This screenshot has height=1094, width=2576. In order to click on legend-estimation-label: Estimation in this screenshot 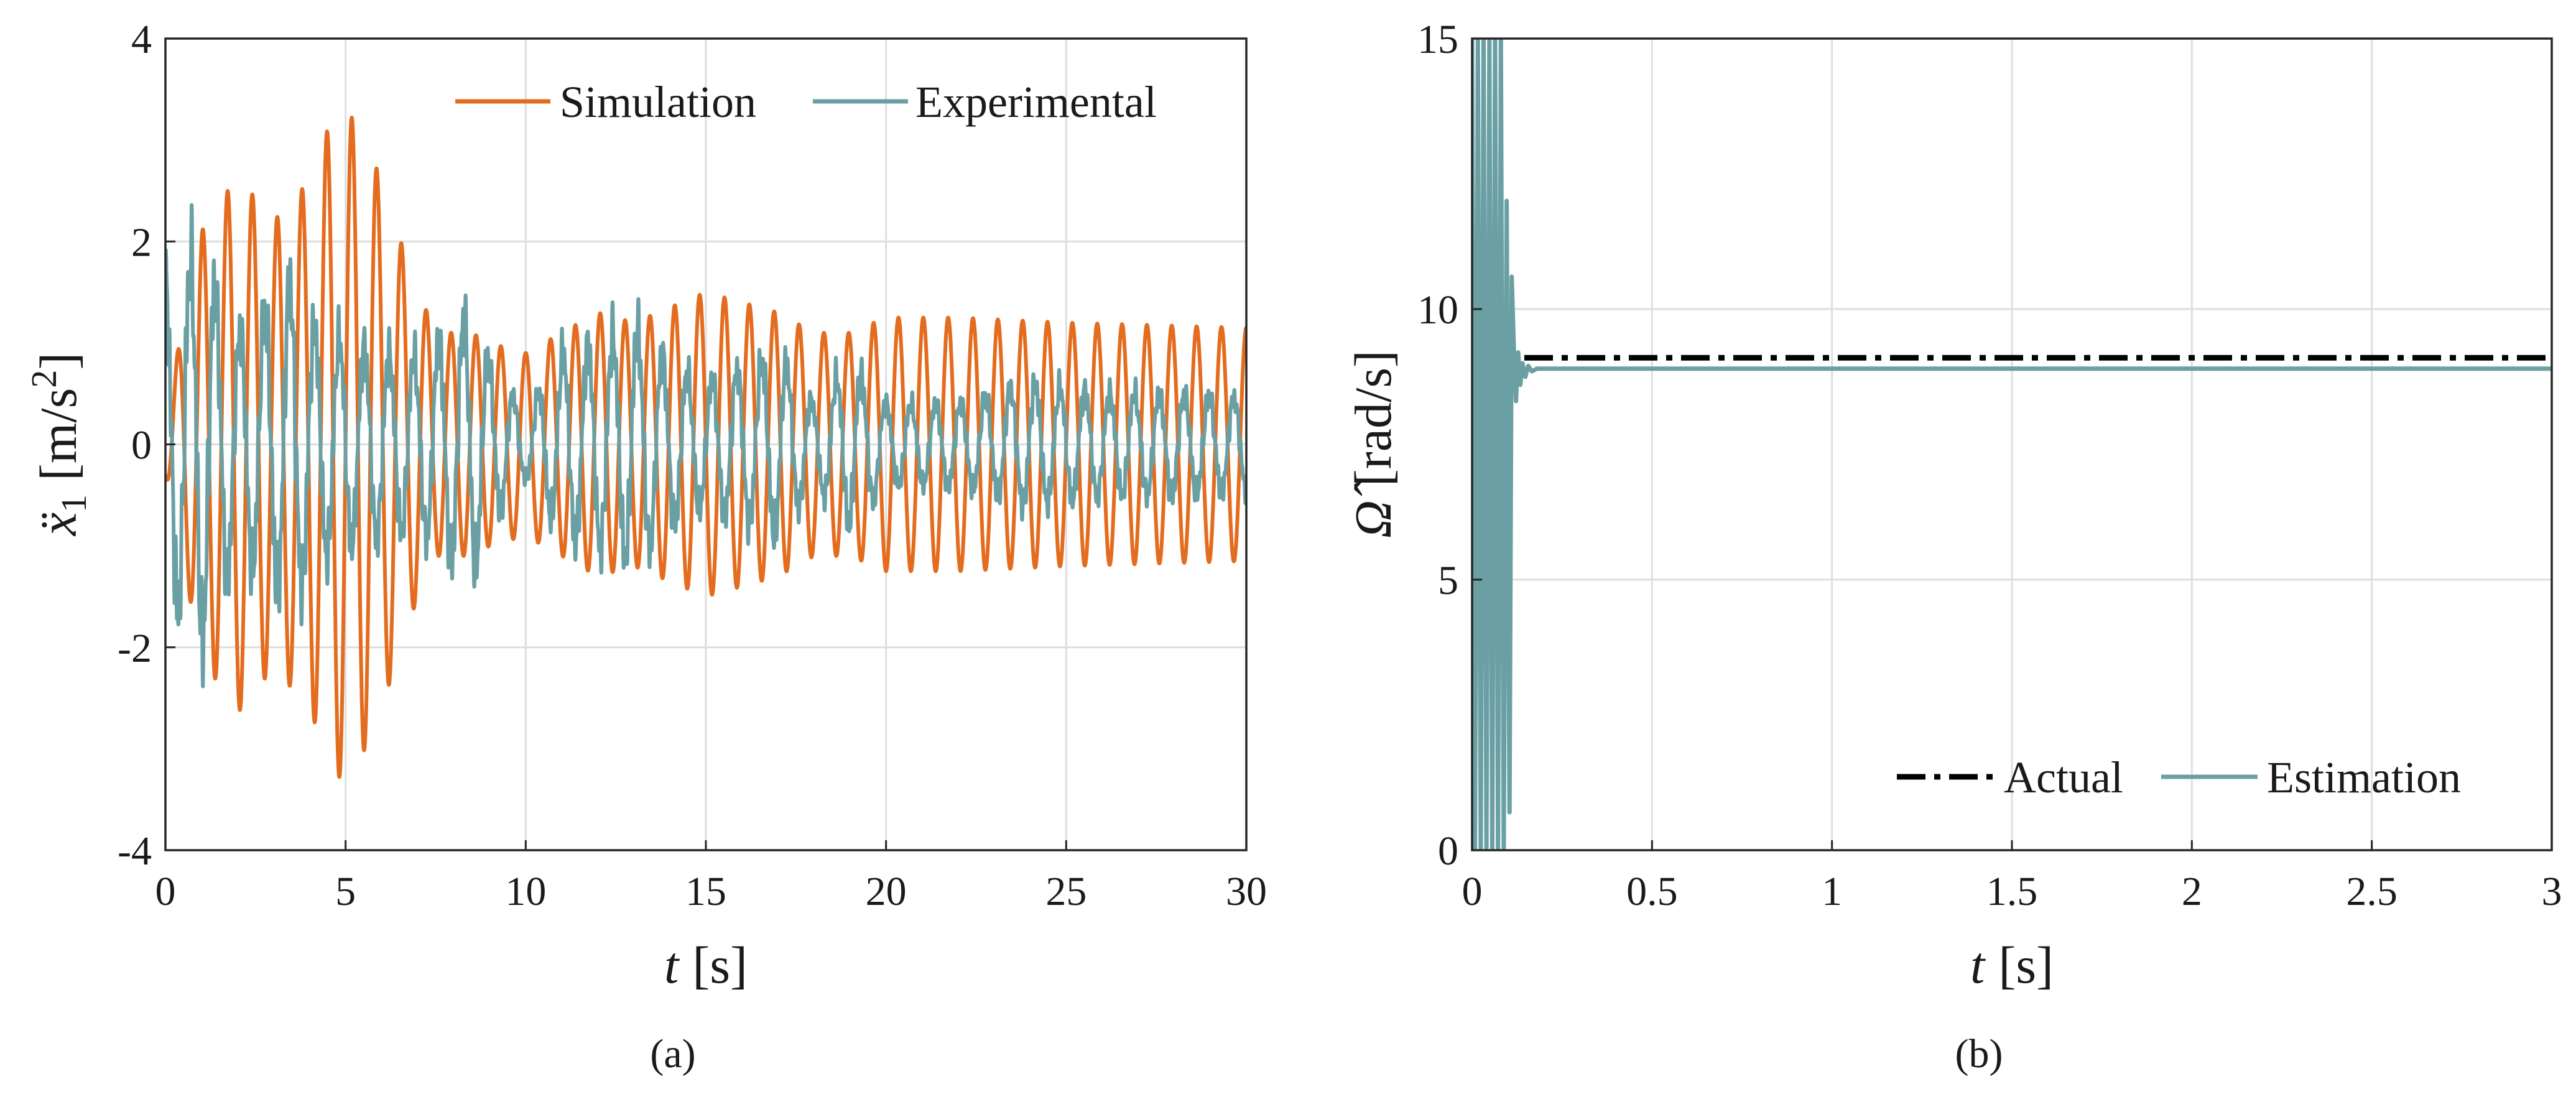, I will do `click(2364, 778)`.